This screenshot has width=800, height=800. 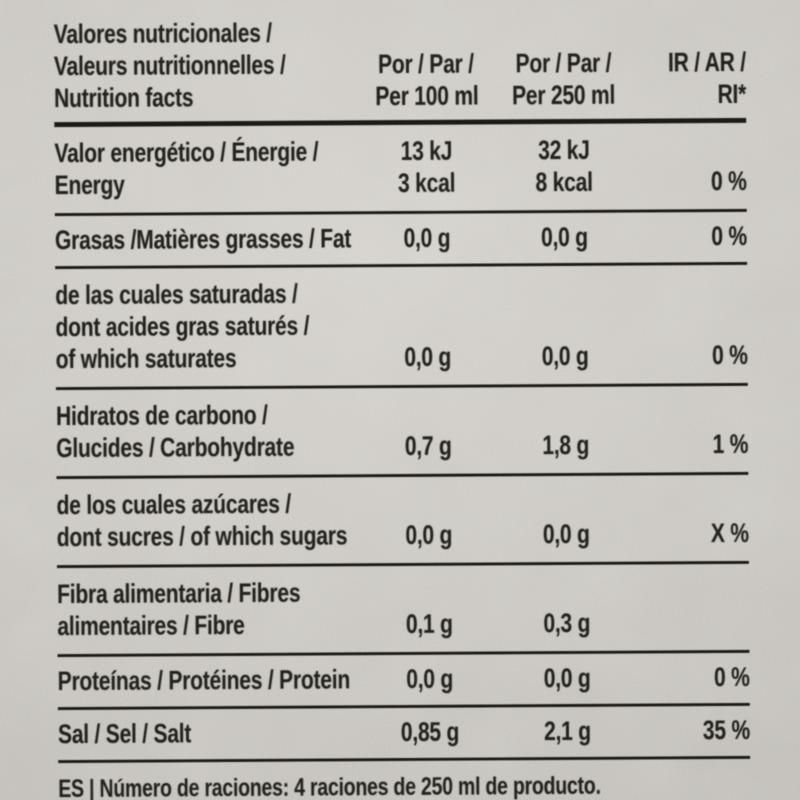 I want to click on protein-label: Proteínas / Protéines / Protein, so click(x=211, y=680).